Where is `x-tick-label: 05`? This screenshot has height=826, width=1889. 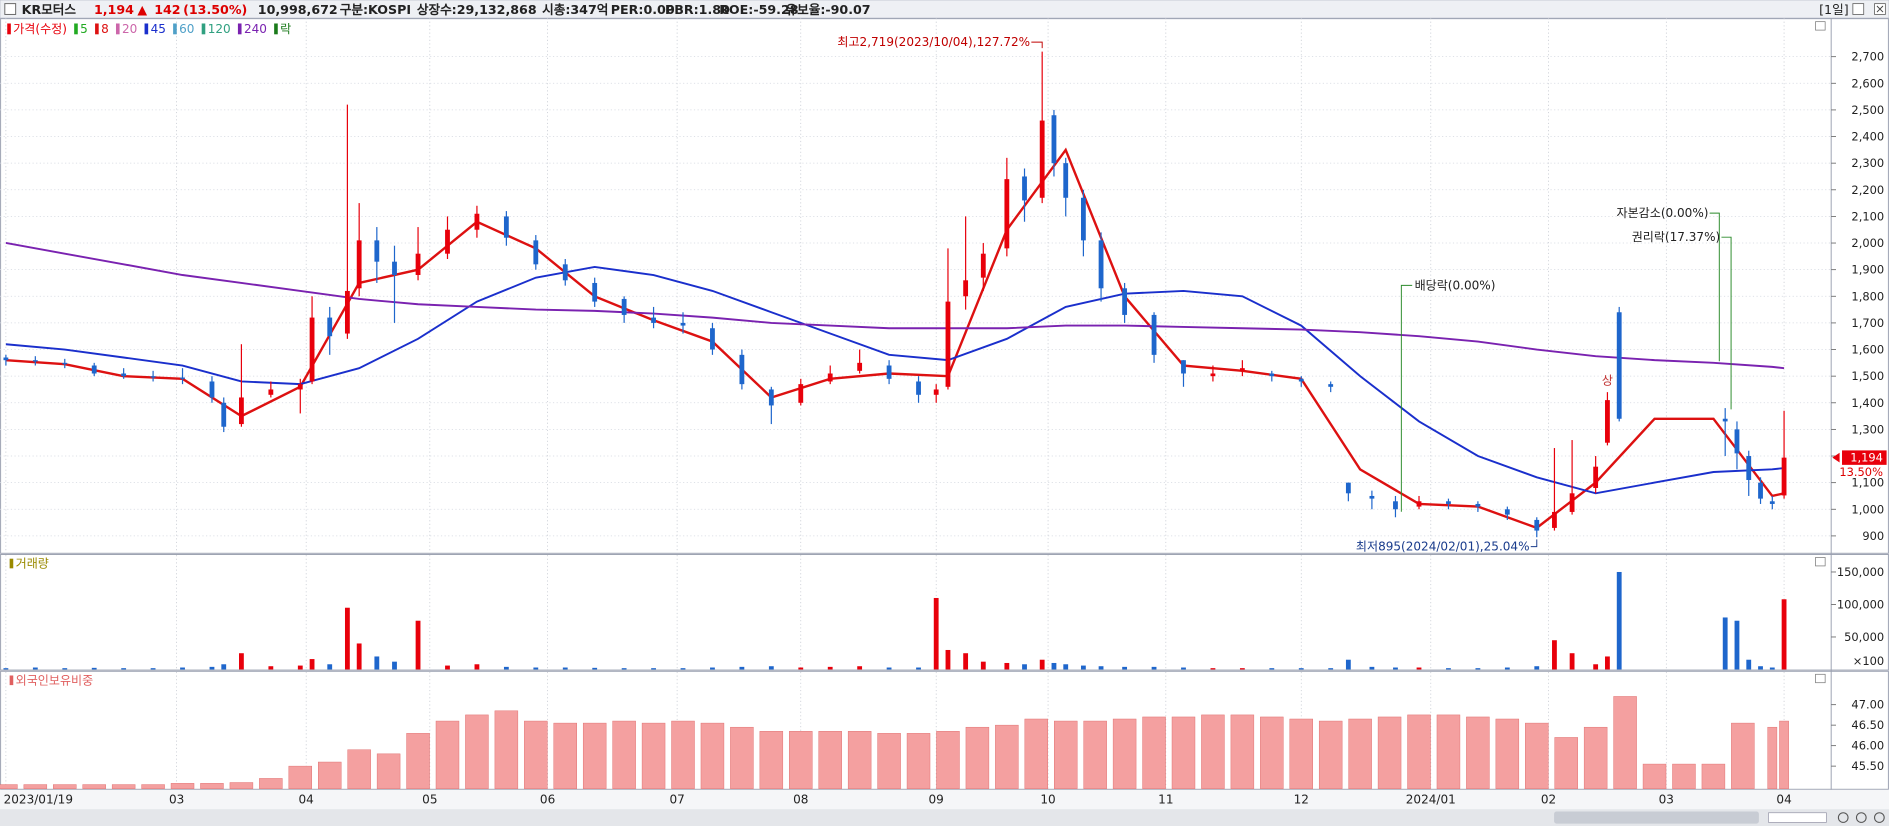
x-tick-label: 05 is located at coordinates (429, 800).